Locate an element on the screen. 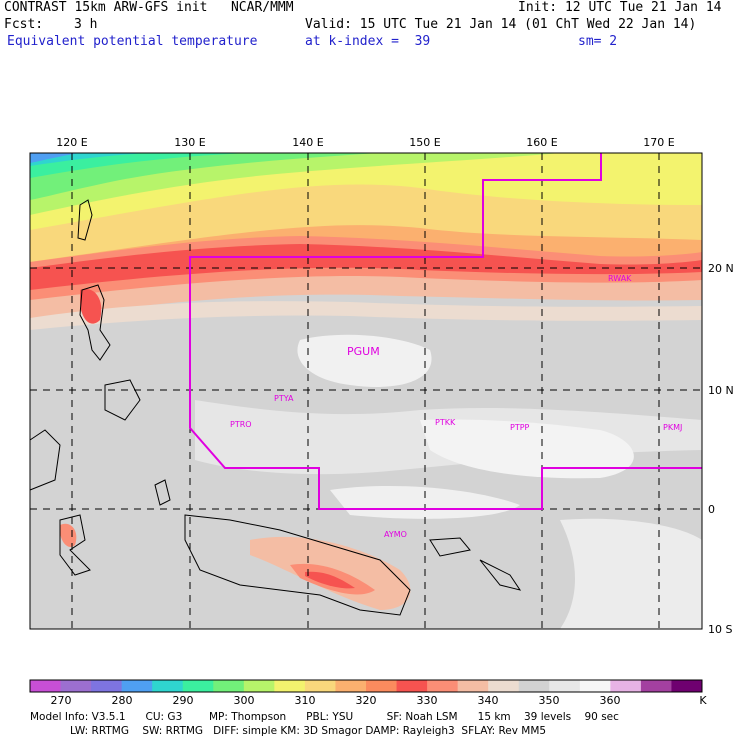 The image size is (740, 740). smoothing-value: sm= 2 is located at coordinates (598, 41).